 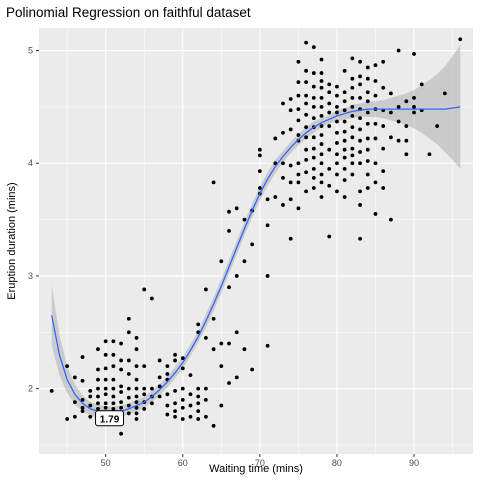 I want to click on annotations: 1.79, so click(x=110, y=418).